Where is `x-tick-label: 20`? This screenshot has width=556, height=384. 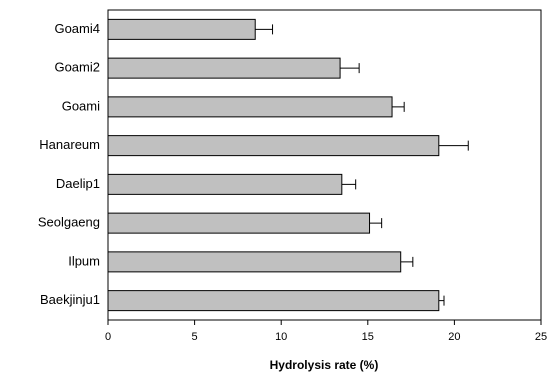 x-tick-label: 20 is located at coordinates (454, 337).